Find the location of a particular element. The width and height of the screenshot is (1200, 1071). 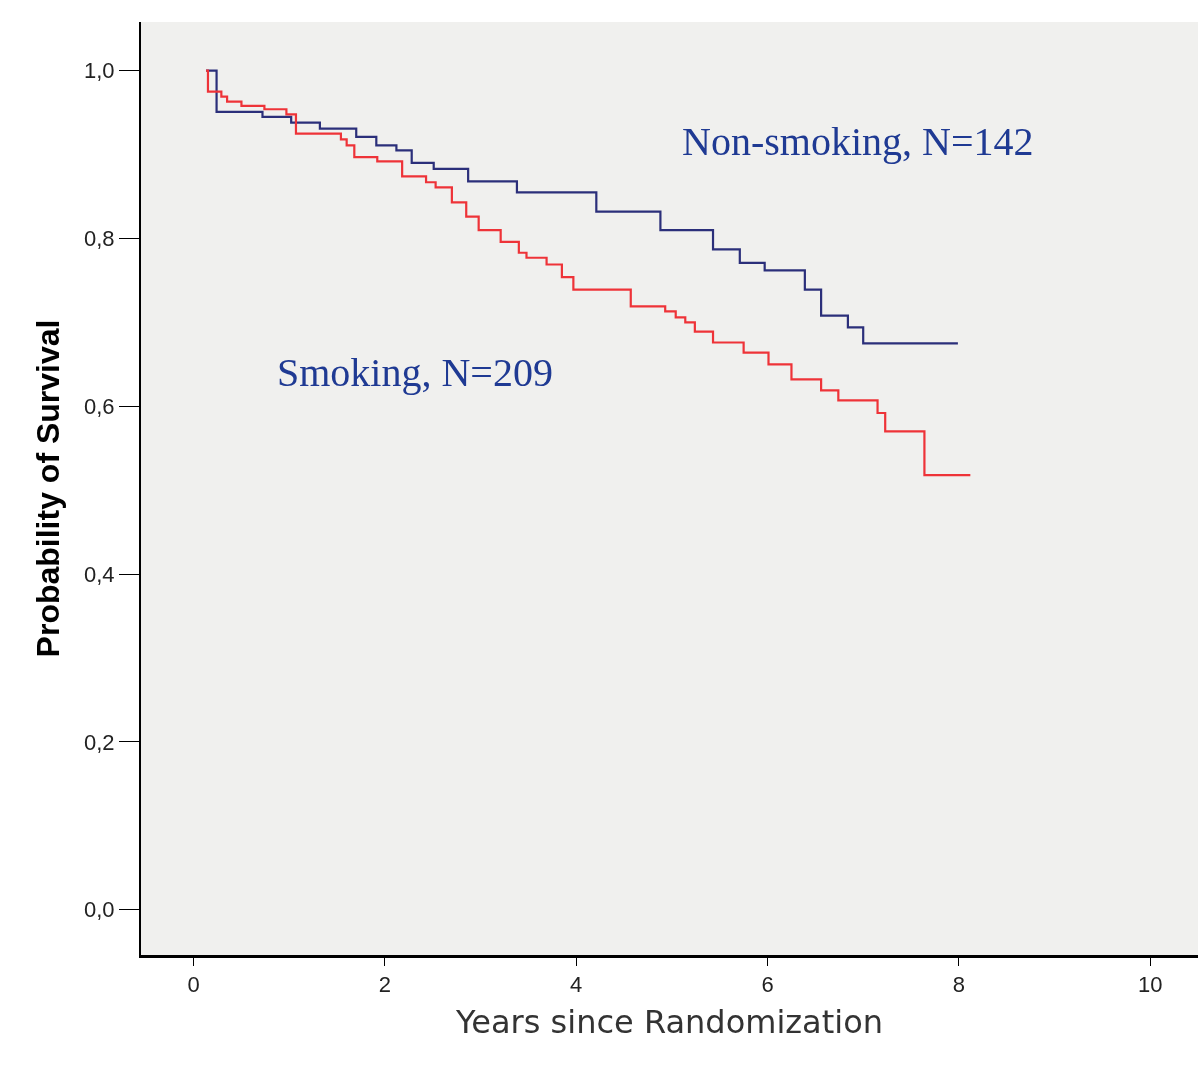

y-tick-label: 0,6 is located at coordinates (99, 406).